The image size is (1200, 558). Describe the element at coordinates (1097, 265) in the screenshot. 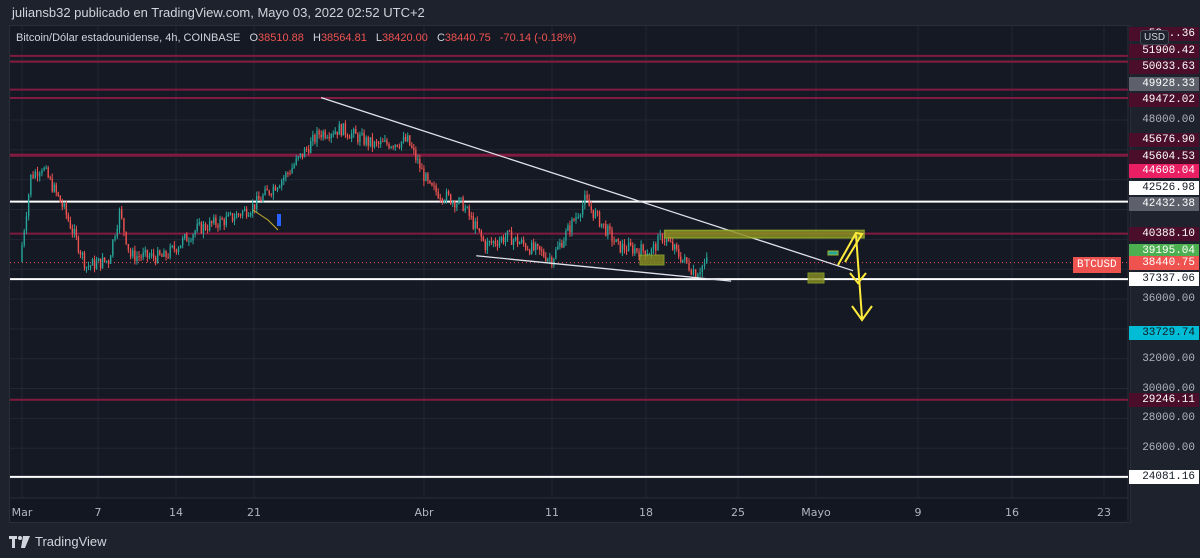

I see `symbol-price-tag: BTCUSD` at that location.